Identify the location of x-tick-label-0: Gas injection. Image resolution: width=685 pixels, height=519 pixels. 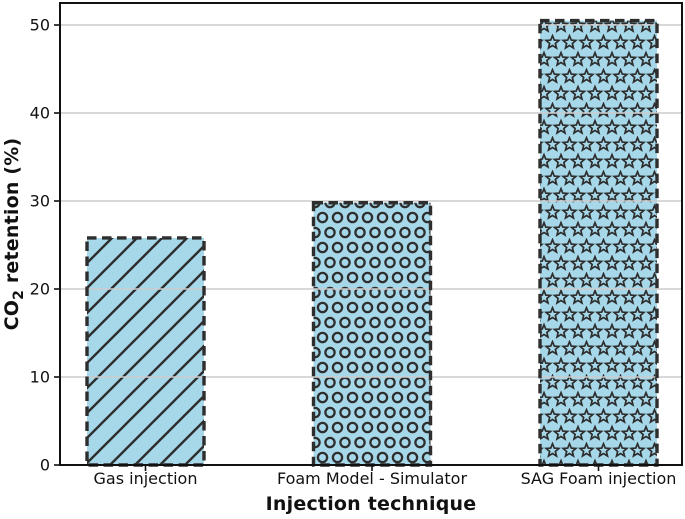
(146, 478).